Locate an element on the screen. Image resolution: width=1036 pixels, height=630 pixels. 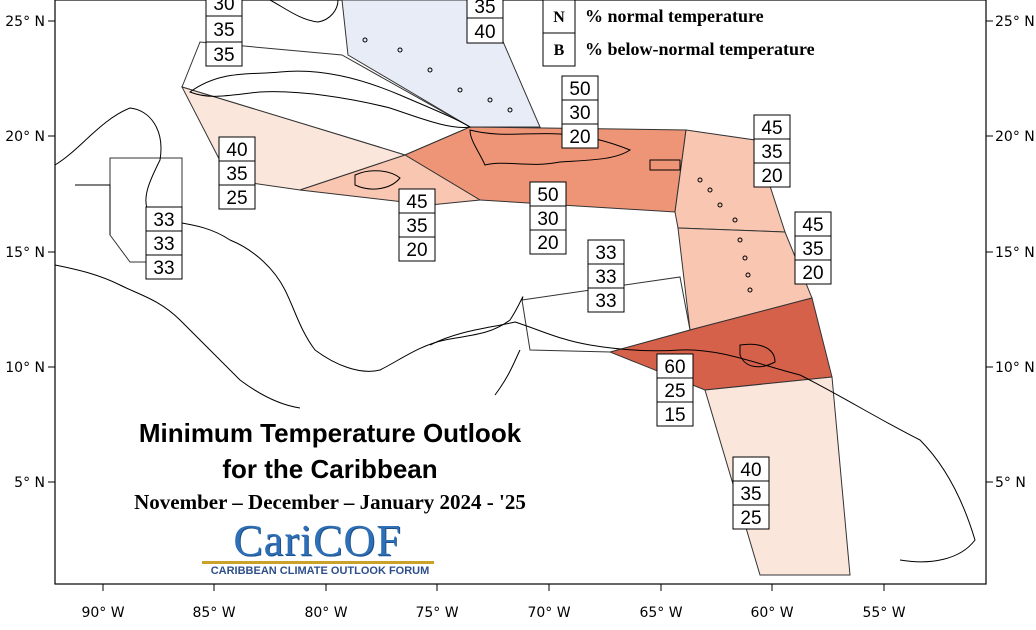
lon-label: 65° W is located at coordinates (660, 613).